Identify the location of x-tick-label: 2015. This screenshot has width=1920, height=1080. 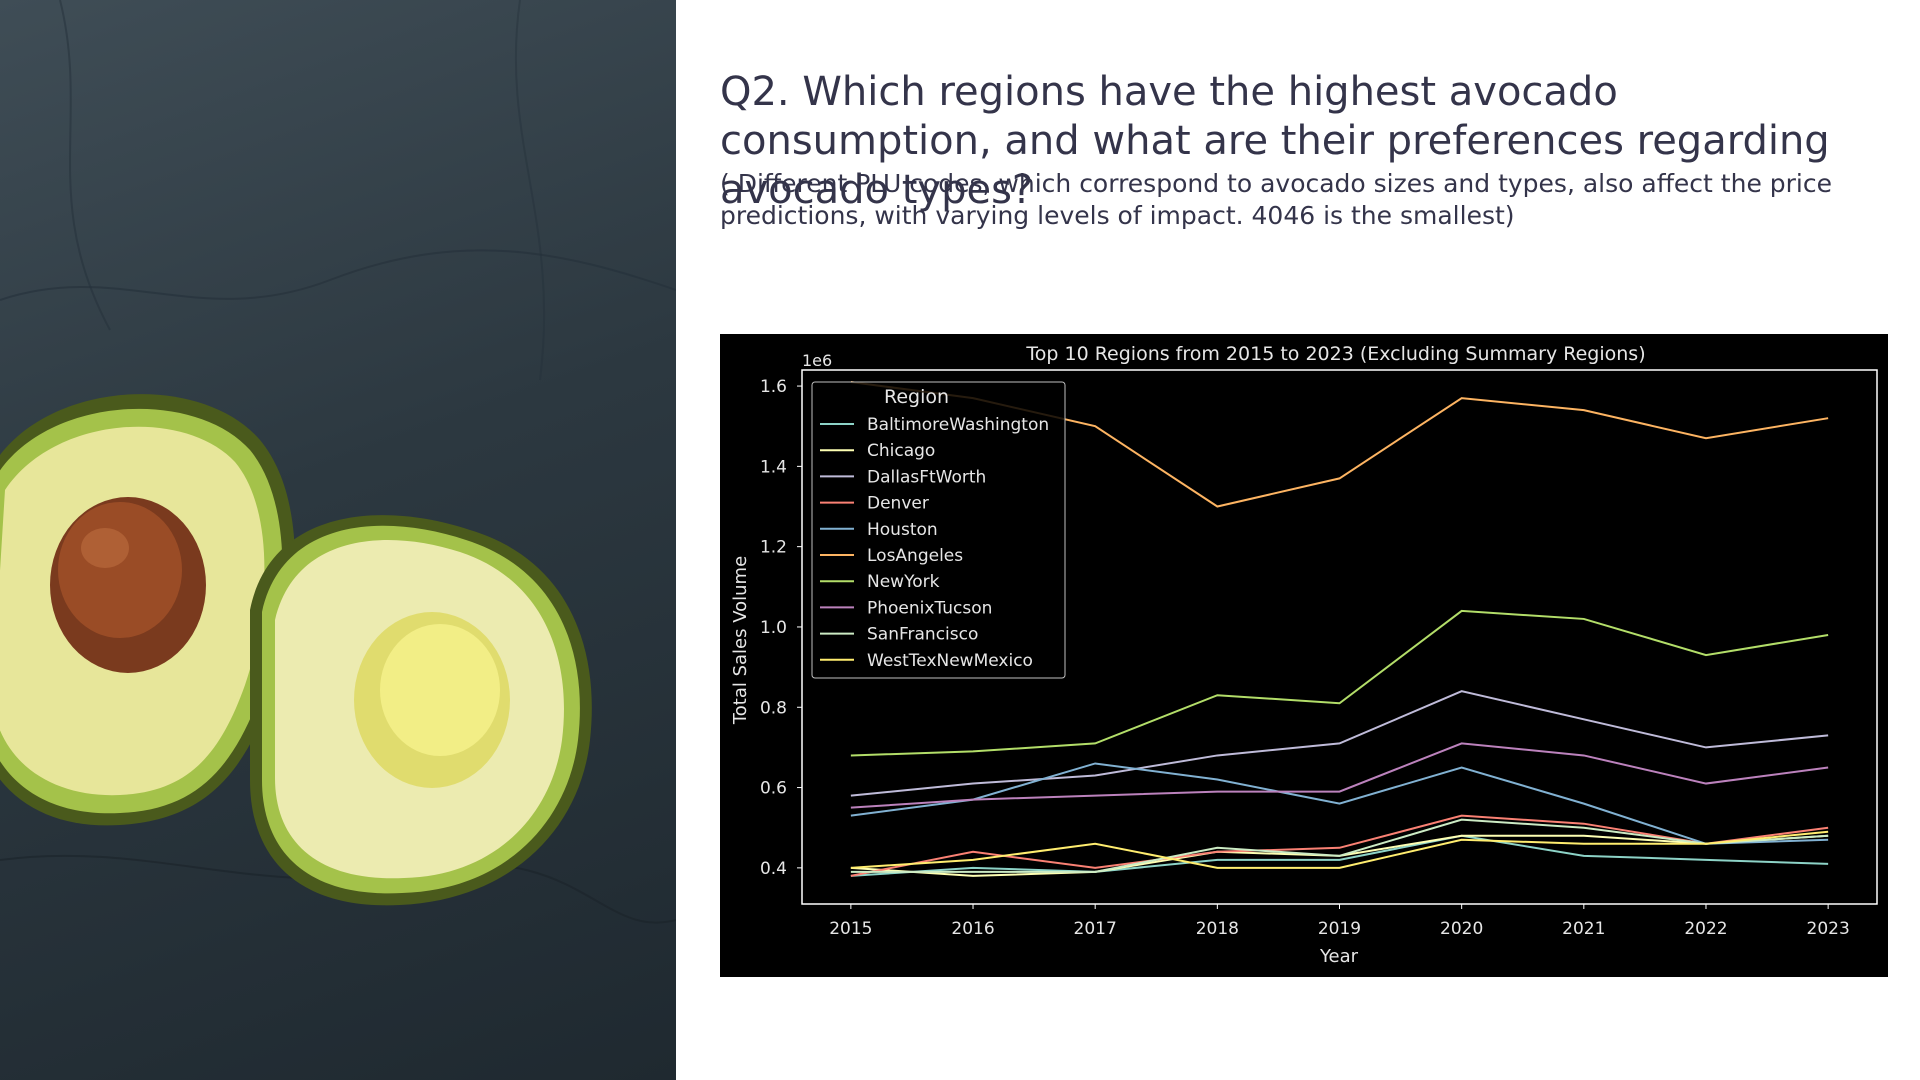
(850, 929).